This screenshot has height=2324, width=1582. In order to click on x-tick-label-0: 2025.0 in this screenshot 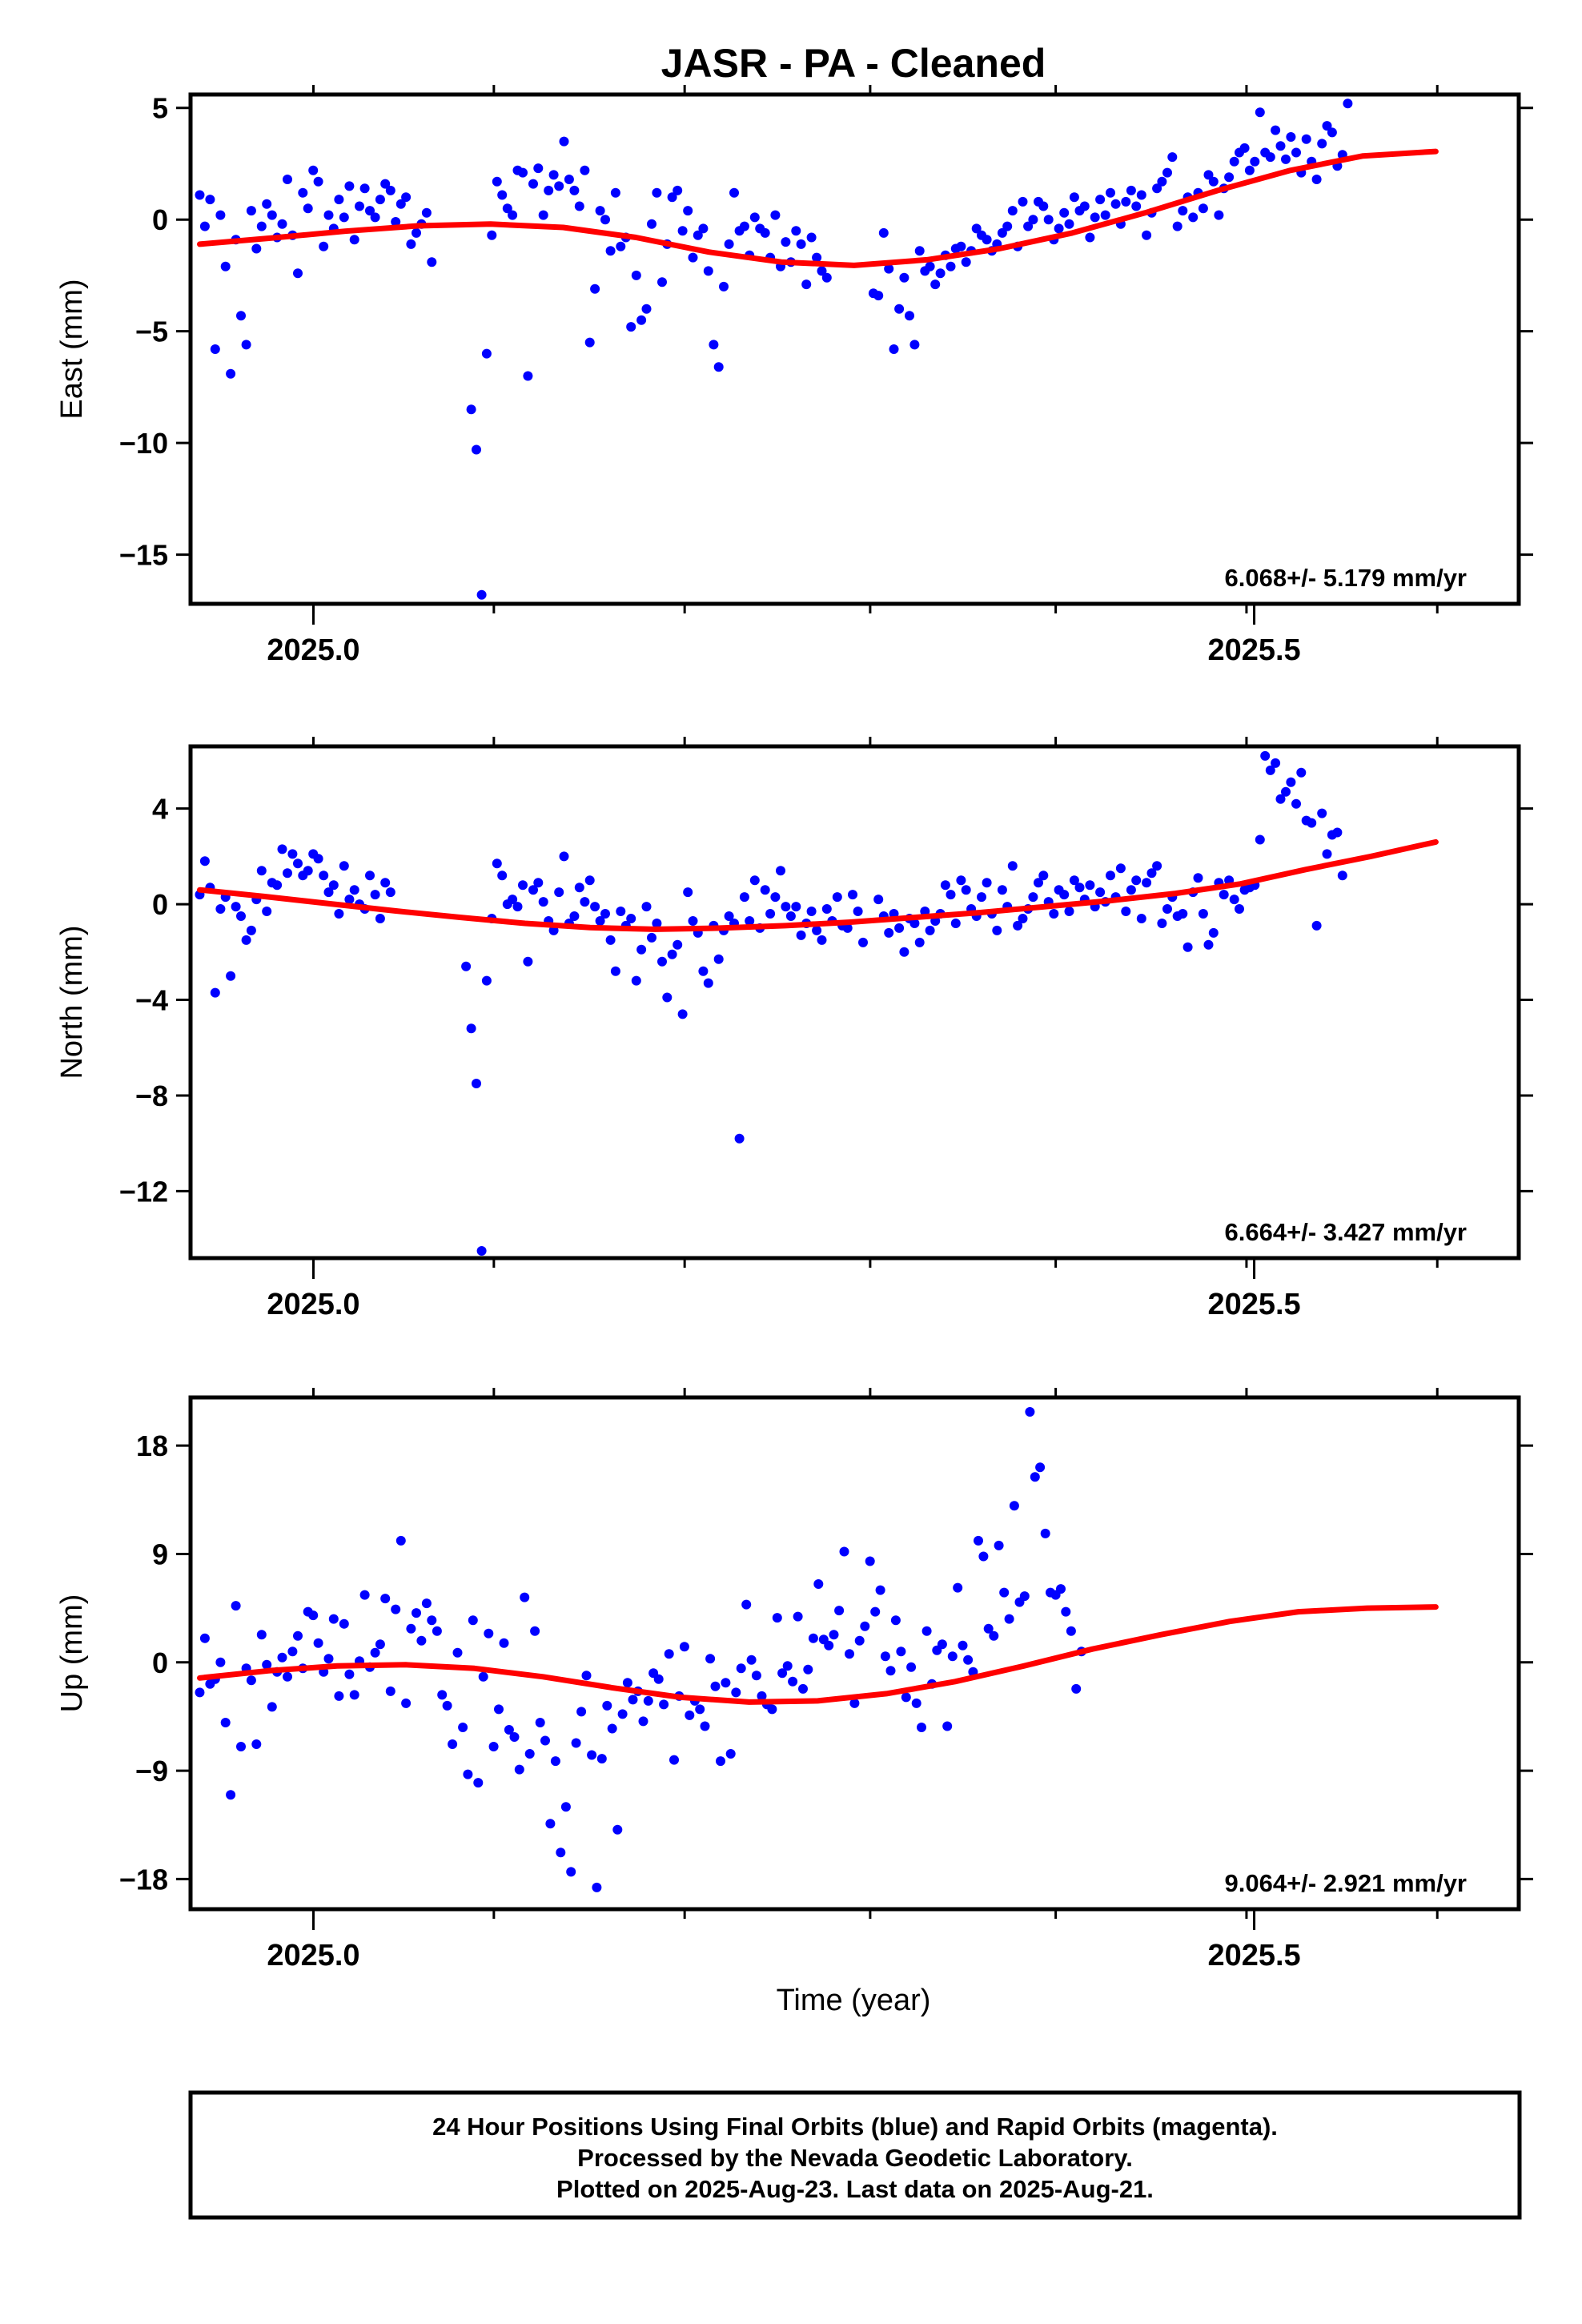, I will do `click(313, 1955)`.